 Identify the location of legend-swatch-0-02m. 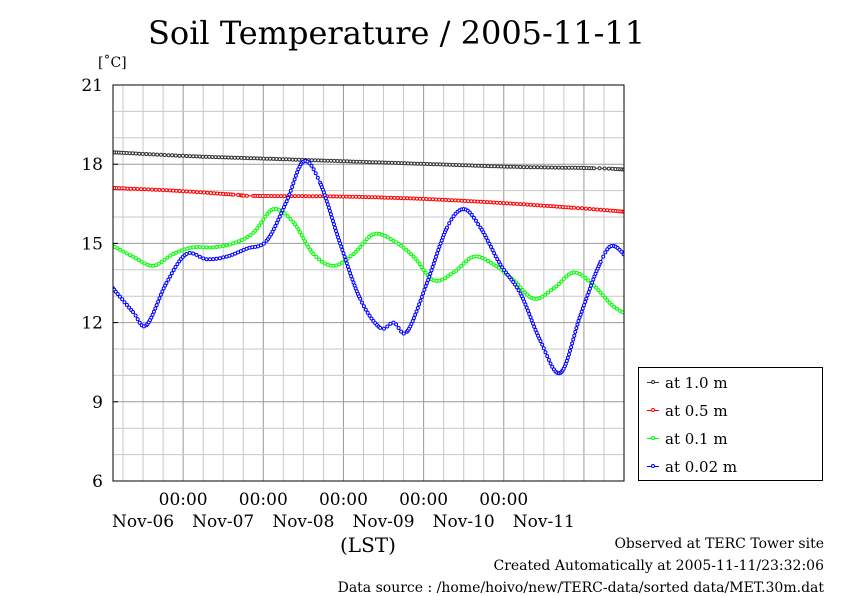
(653, 467).